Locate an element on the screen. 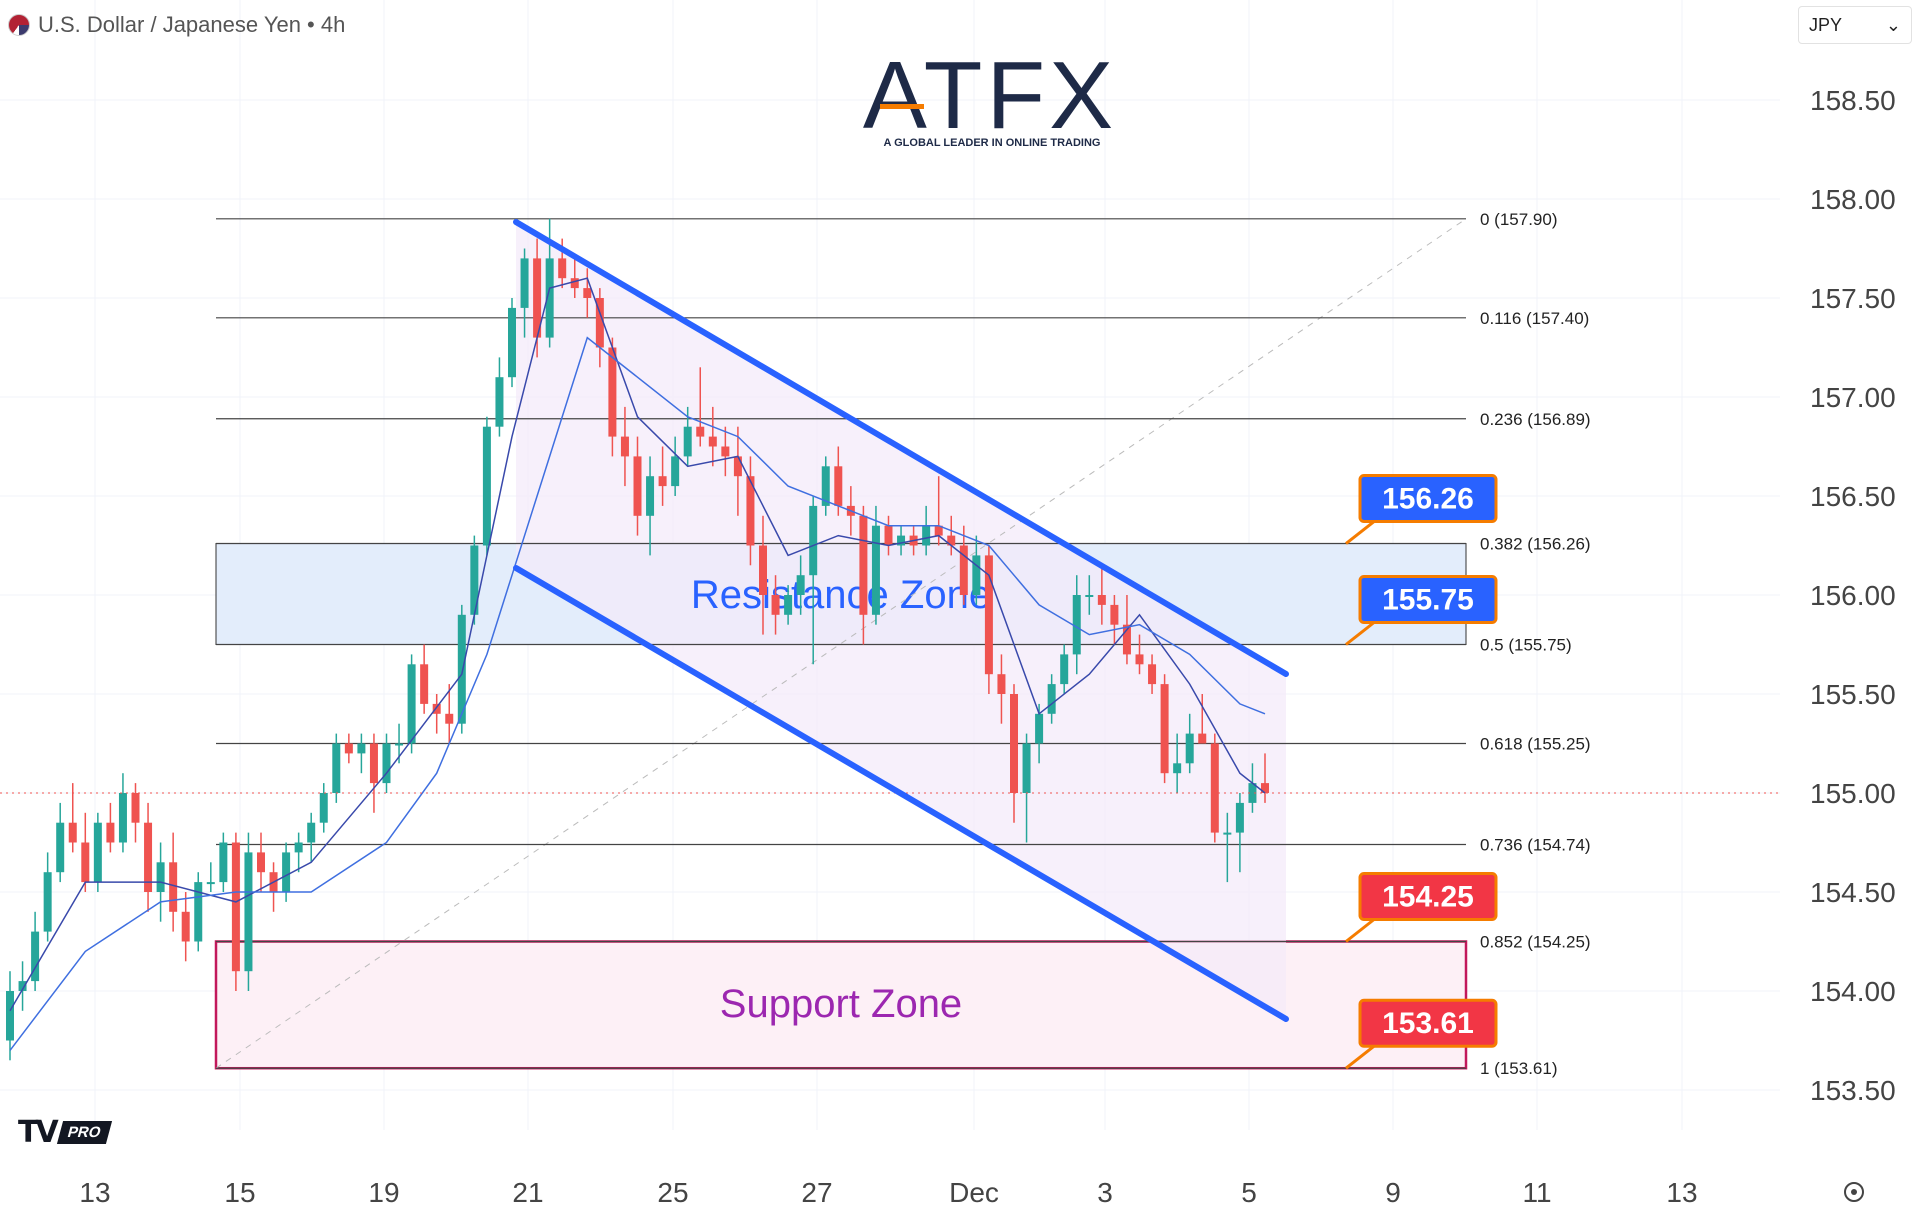  x-tick-label: 9 is located at coordinates (1393, 1192).